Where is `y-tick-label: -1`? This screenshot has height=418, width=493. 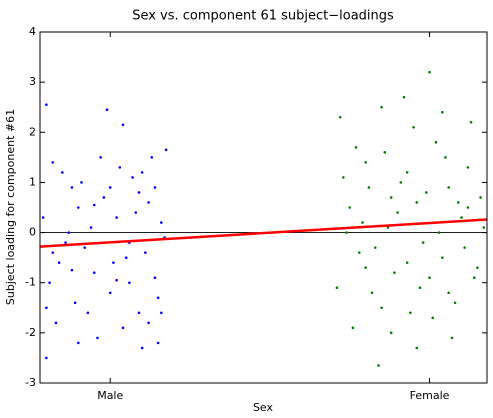
y-tick-label: -1 is located at coordinates (30, 282).